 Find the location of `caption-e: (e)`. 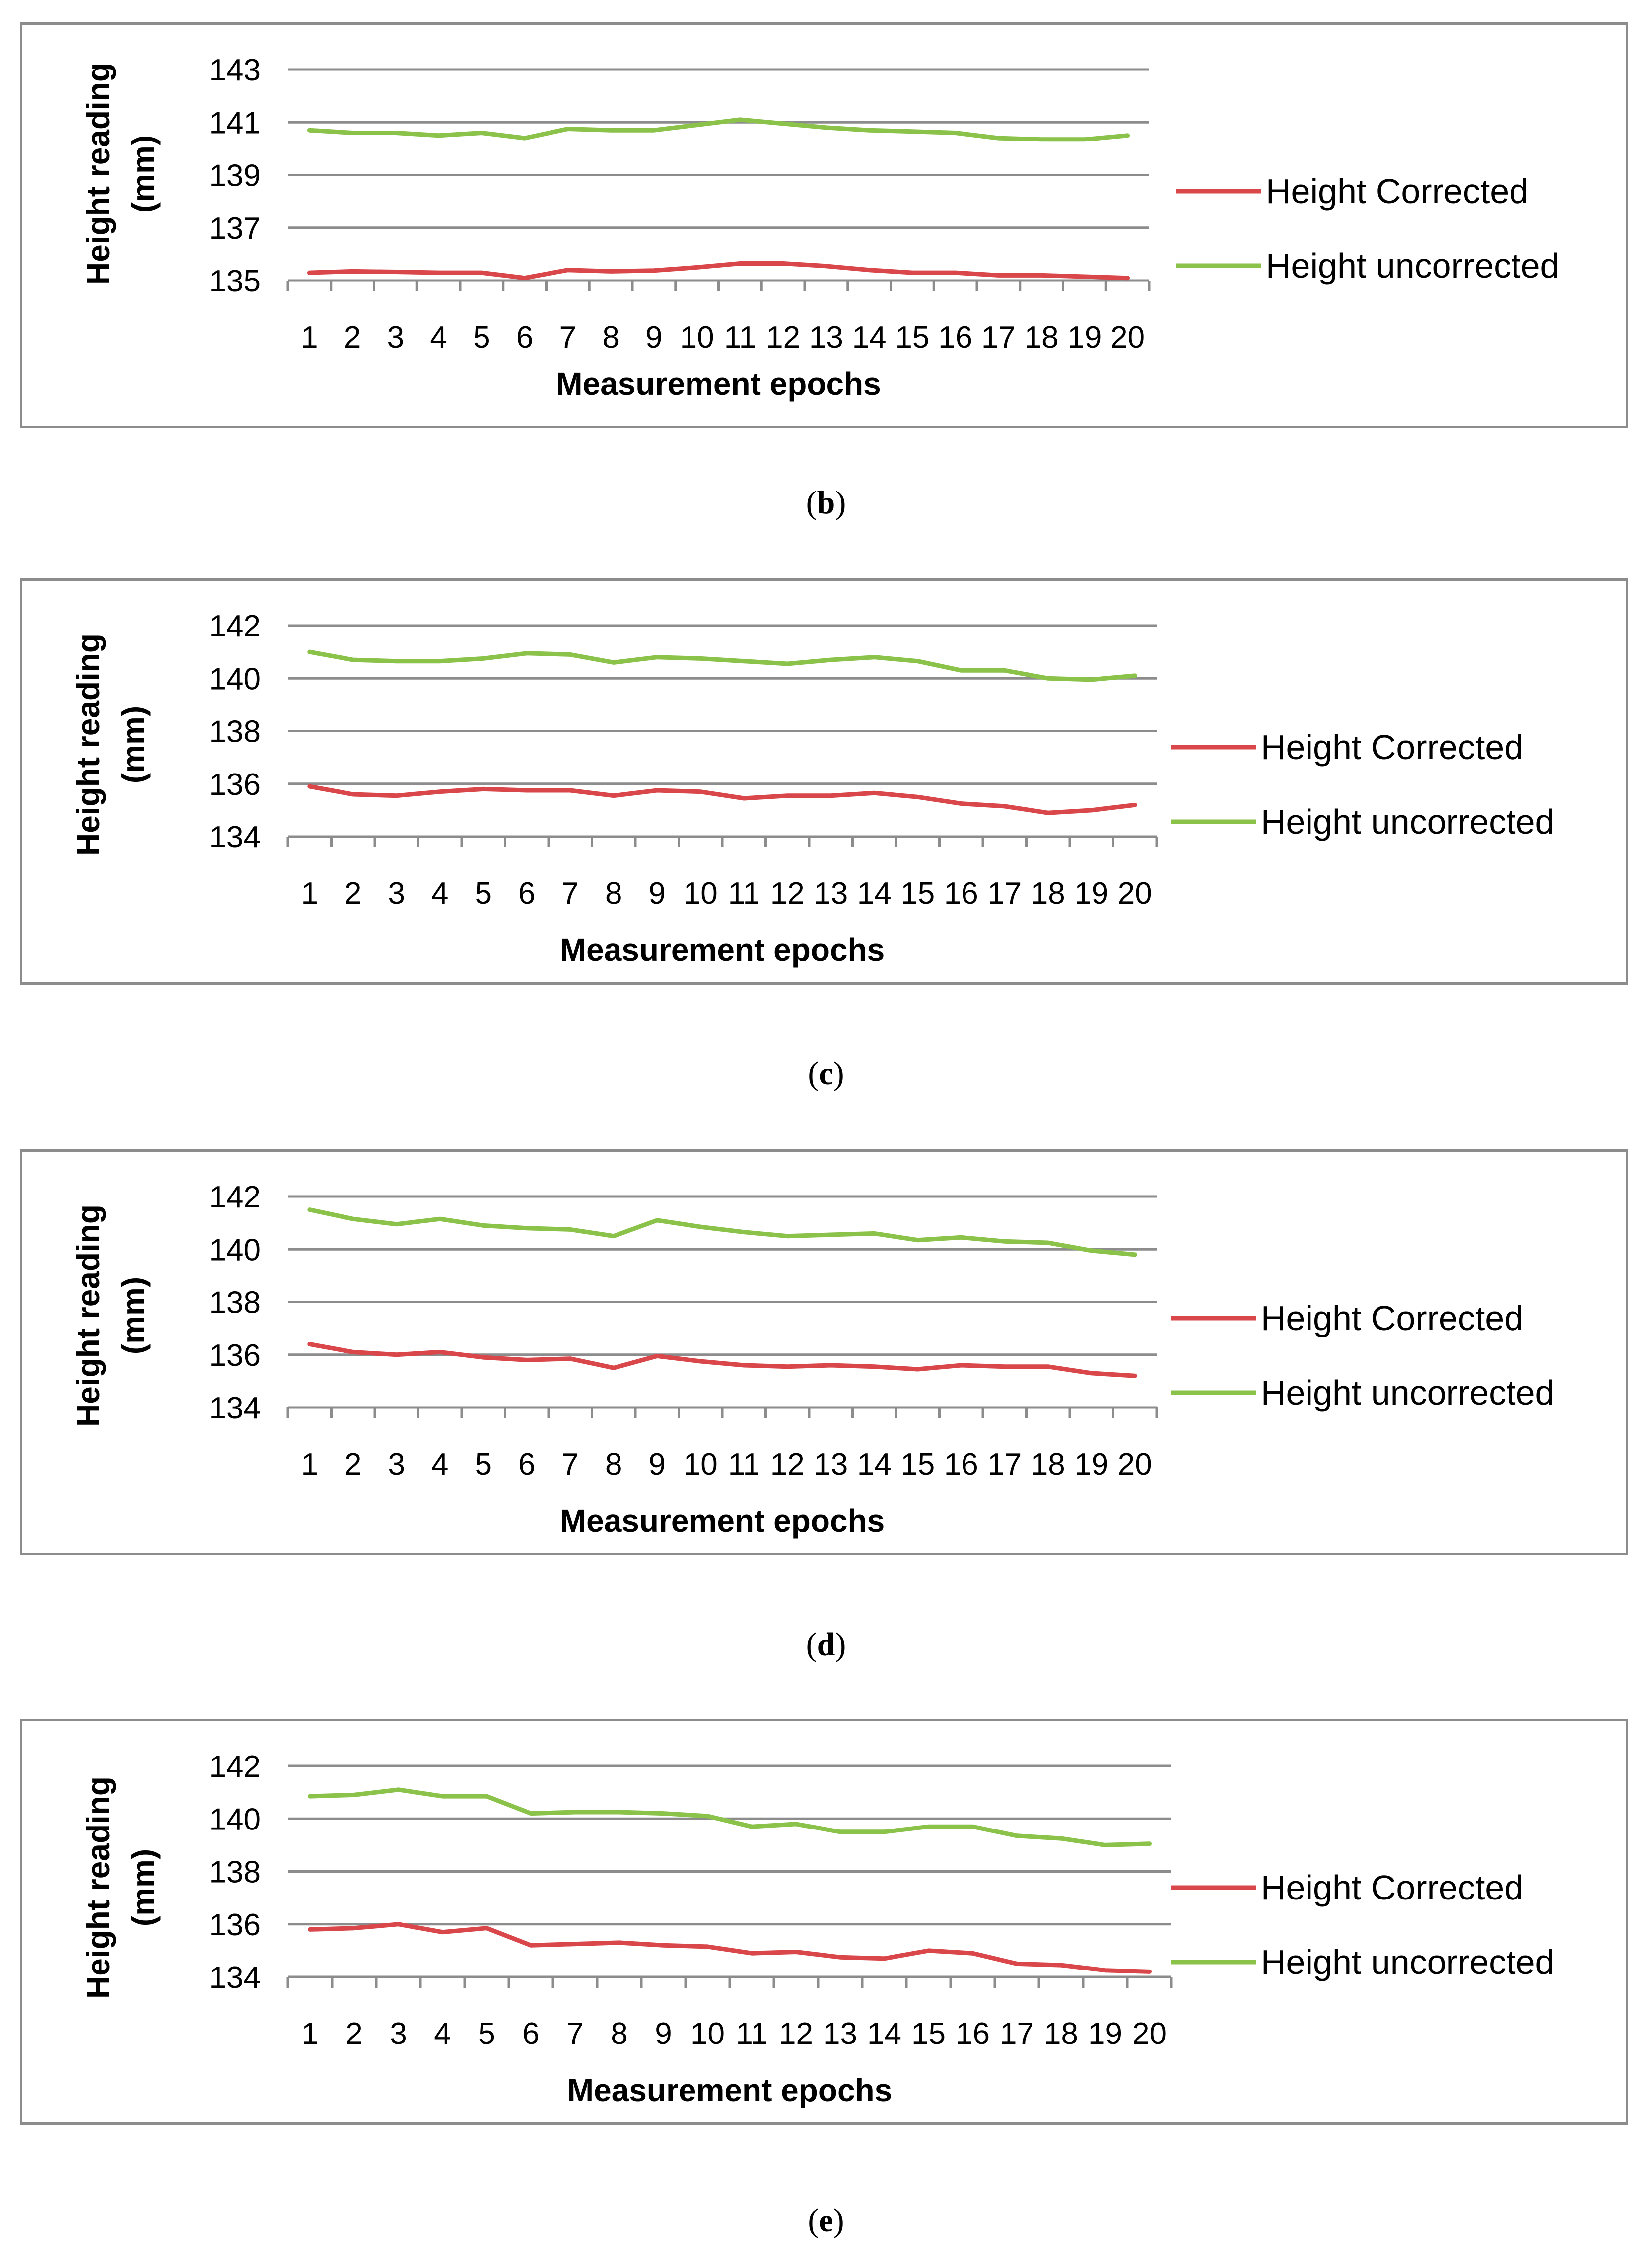

caption-e: (e) is located at coordinates (826, 2220).